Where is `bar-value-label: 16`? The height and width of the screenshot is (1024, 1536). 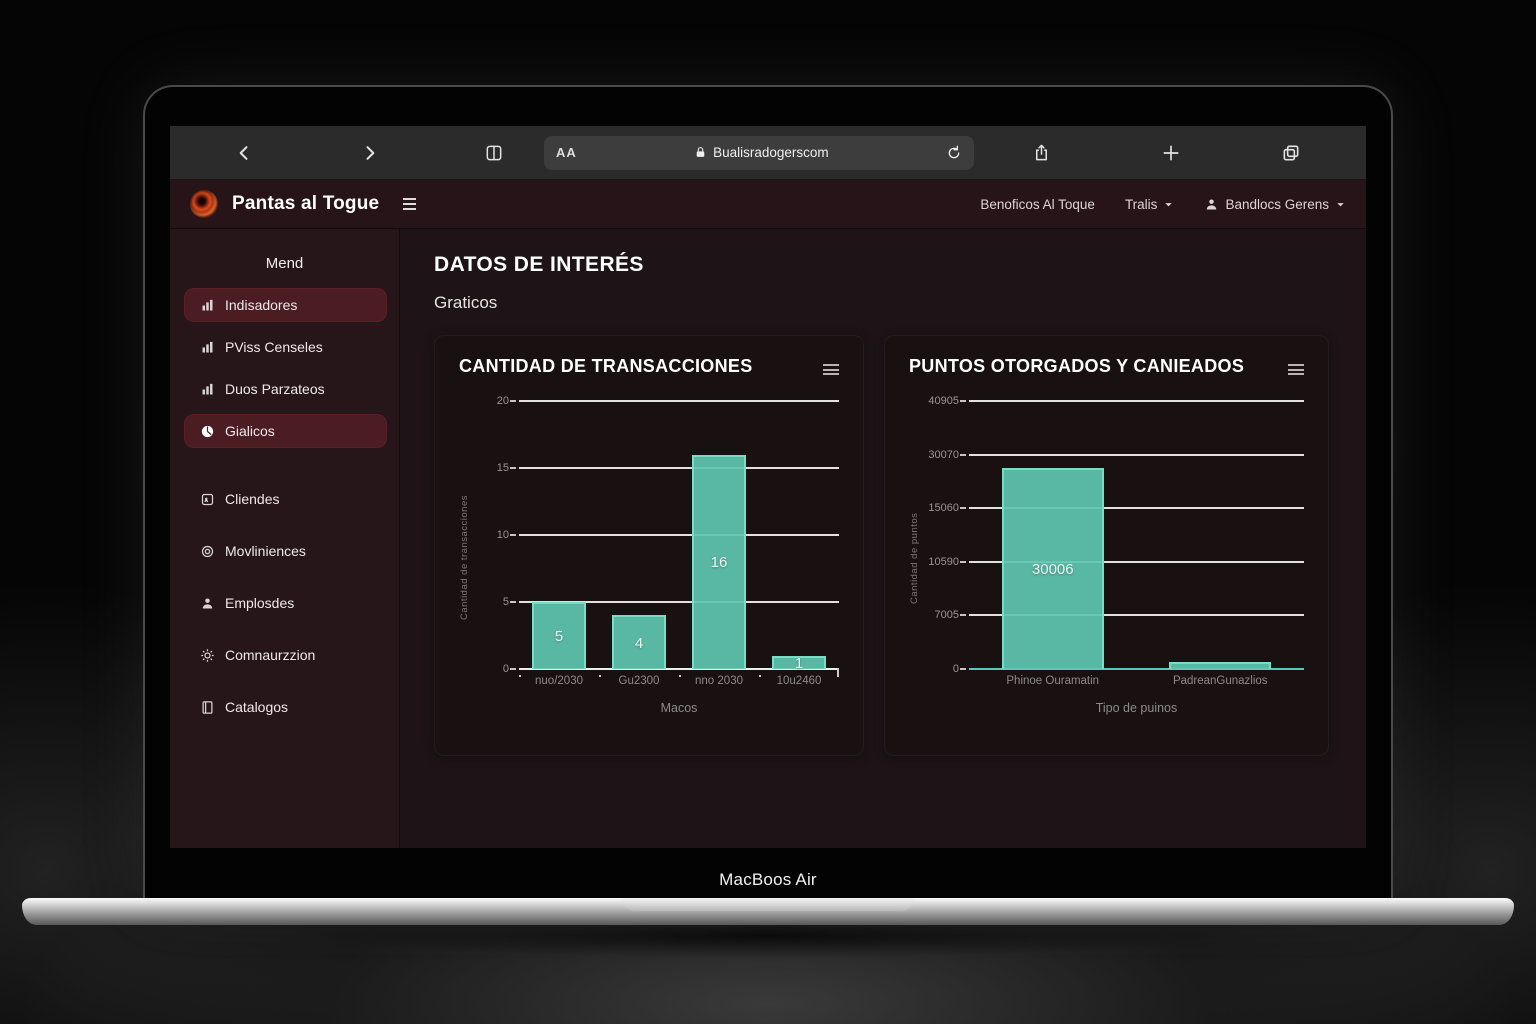 bar-value-label: 16 is located at coordinates (719, 563).